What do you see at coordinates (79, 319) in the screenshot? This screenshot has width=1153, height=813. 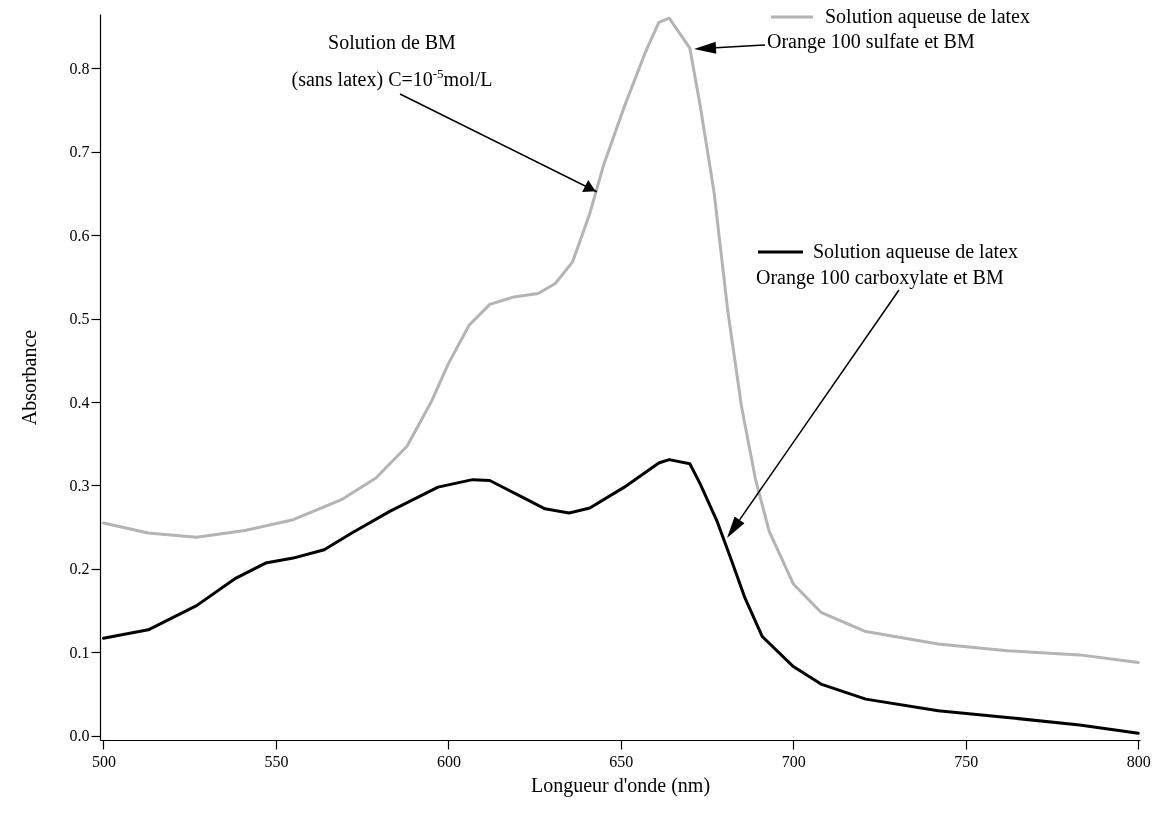 I see `y-tick-label: 0.5` at bounding box center [79, 319].